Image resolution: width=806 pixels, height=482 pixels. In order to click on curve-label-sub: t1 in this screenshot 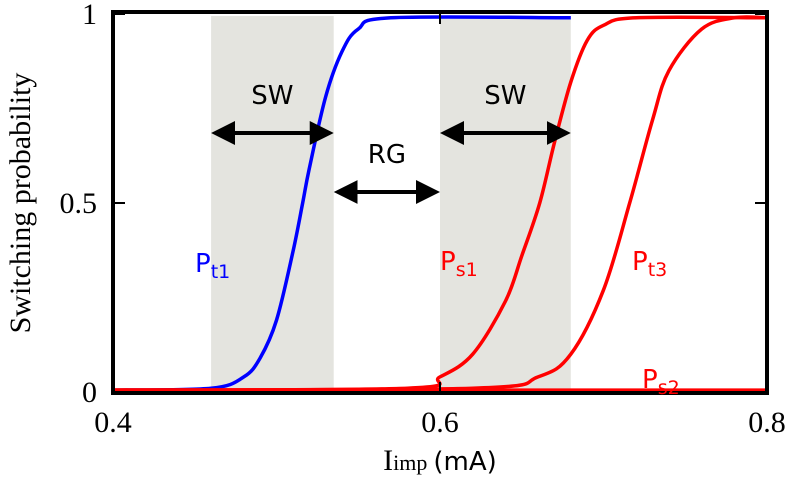, I will do `click(221, 272)`.